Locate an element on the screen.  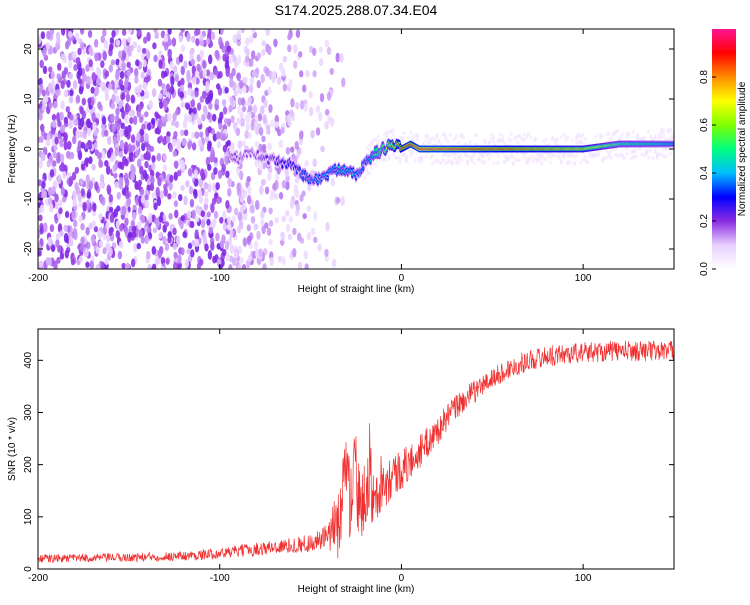
spectrogram-y-tick-label: 20 is located at coordinates (28, 49).